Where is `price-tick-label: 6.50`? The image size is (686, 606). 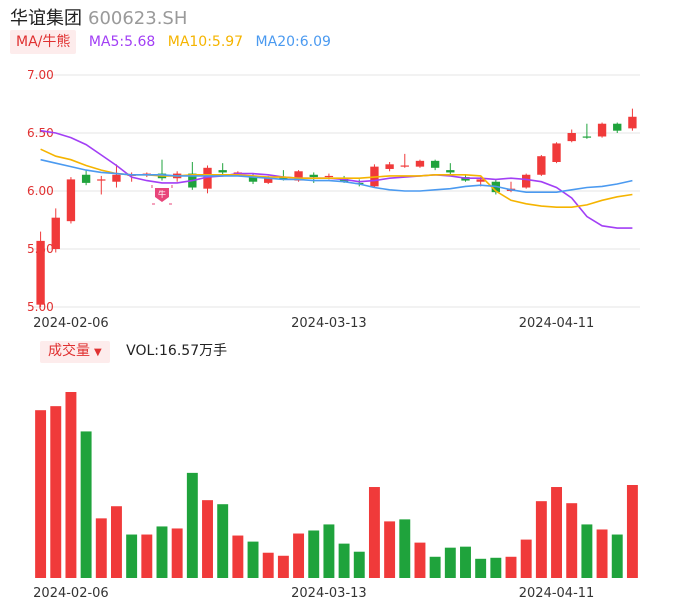 price-tick-label: 6.50 is located at coordinates (40, 133).